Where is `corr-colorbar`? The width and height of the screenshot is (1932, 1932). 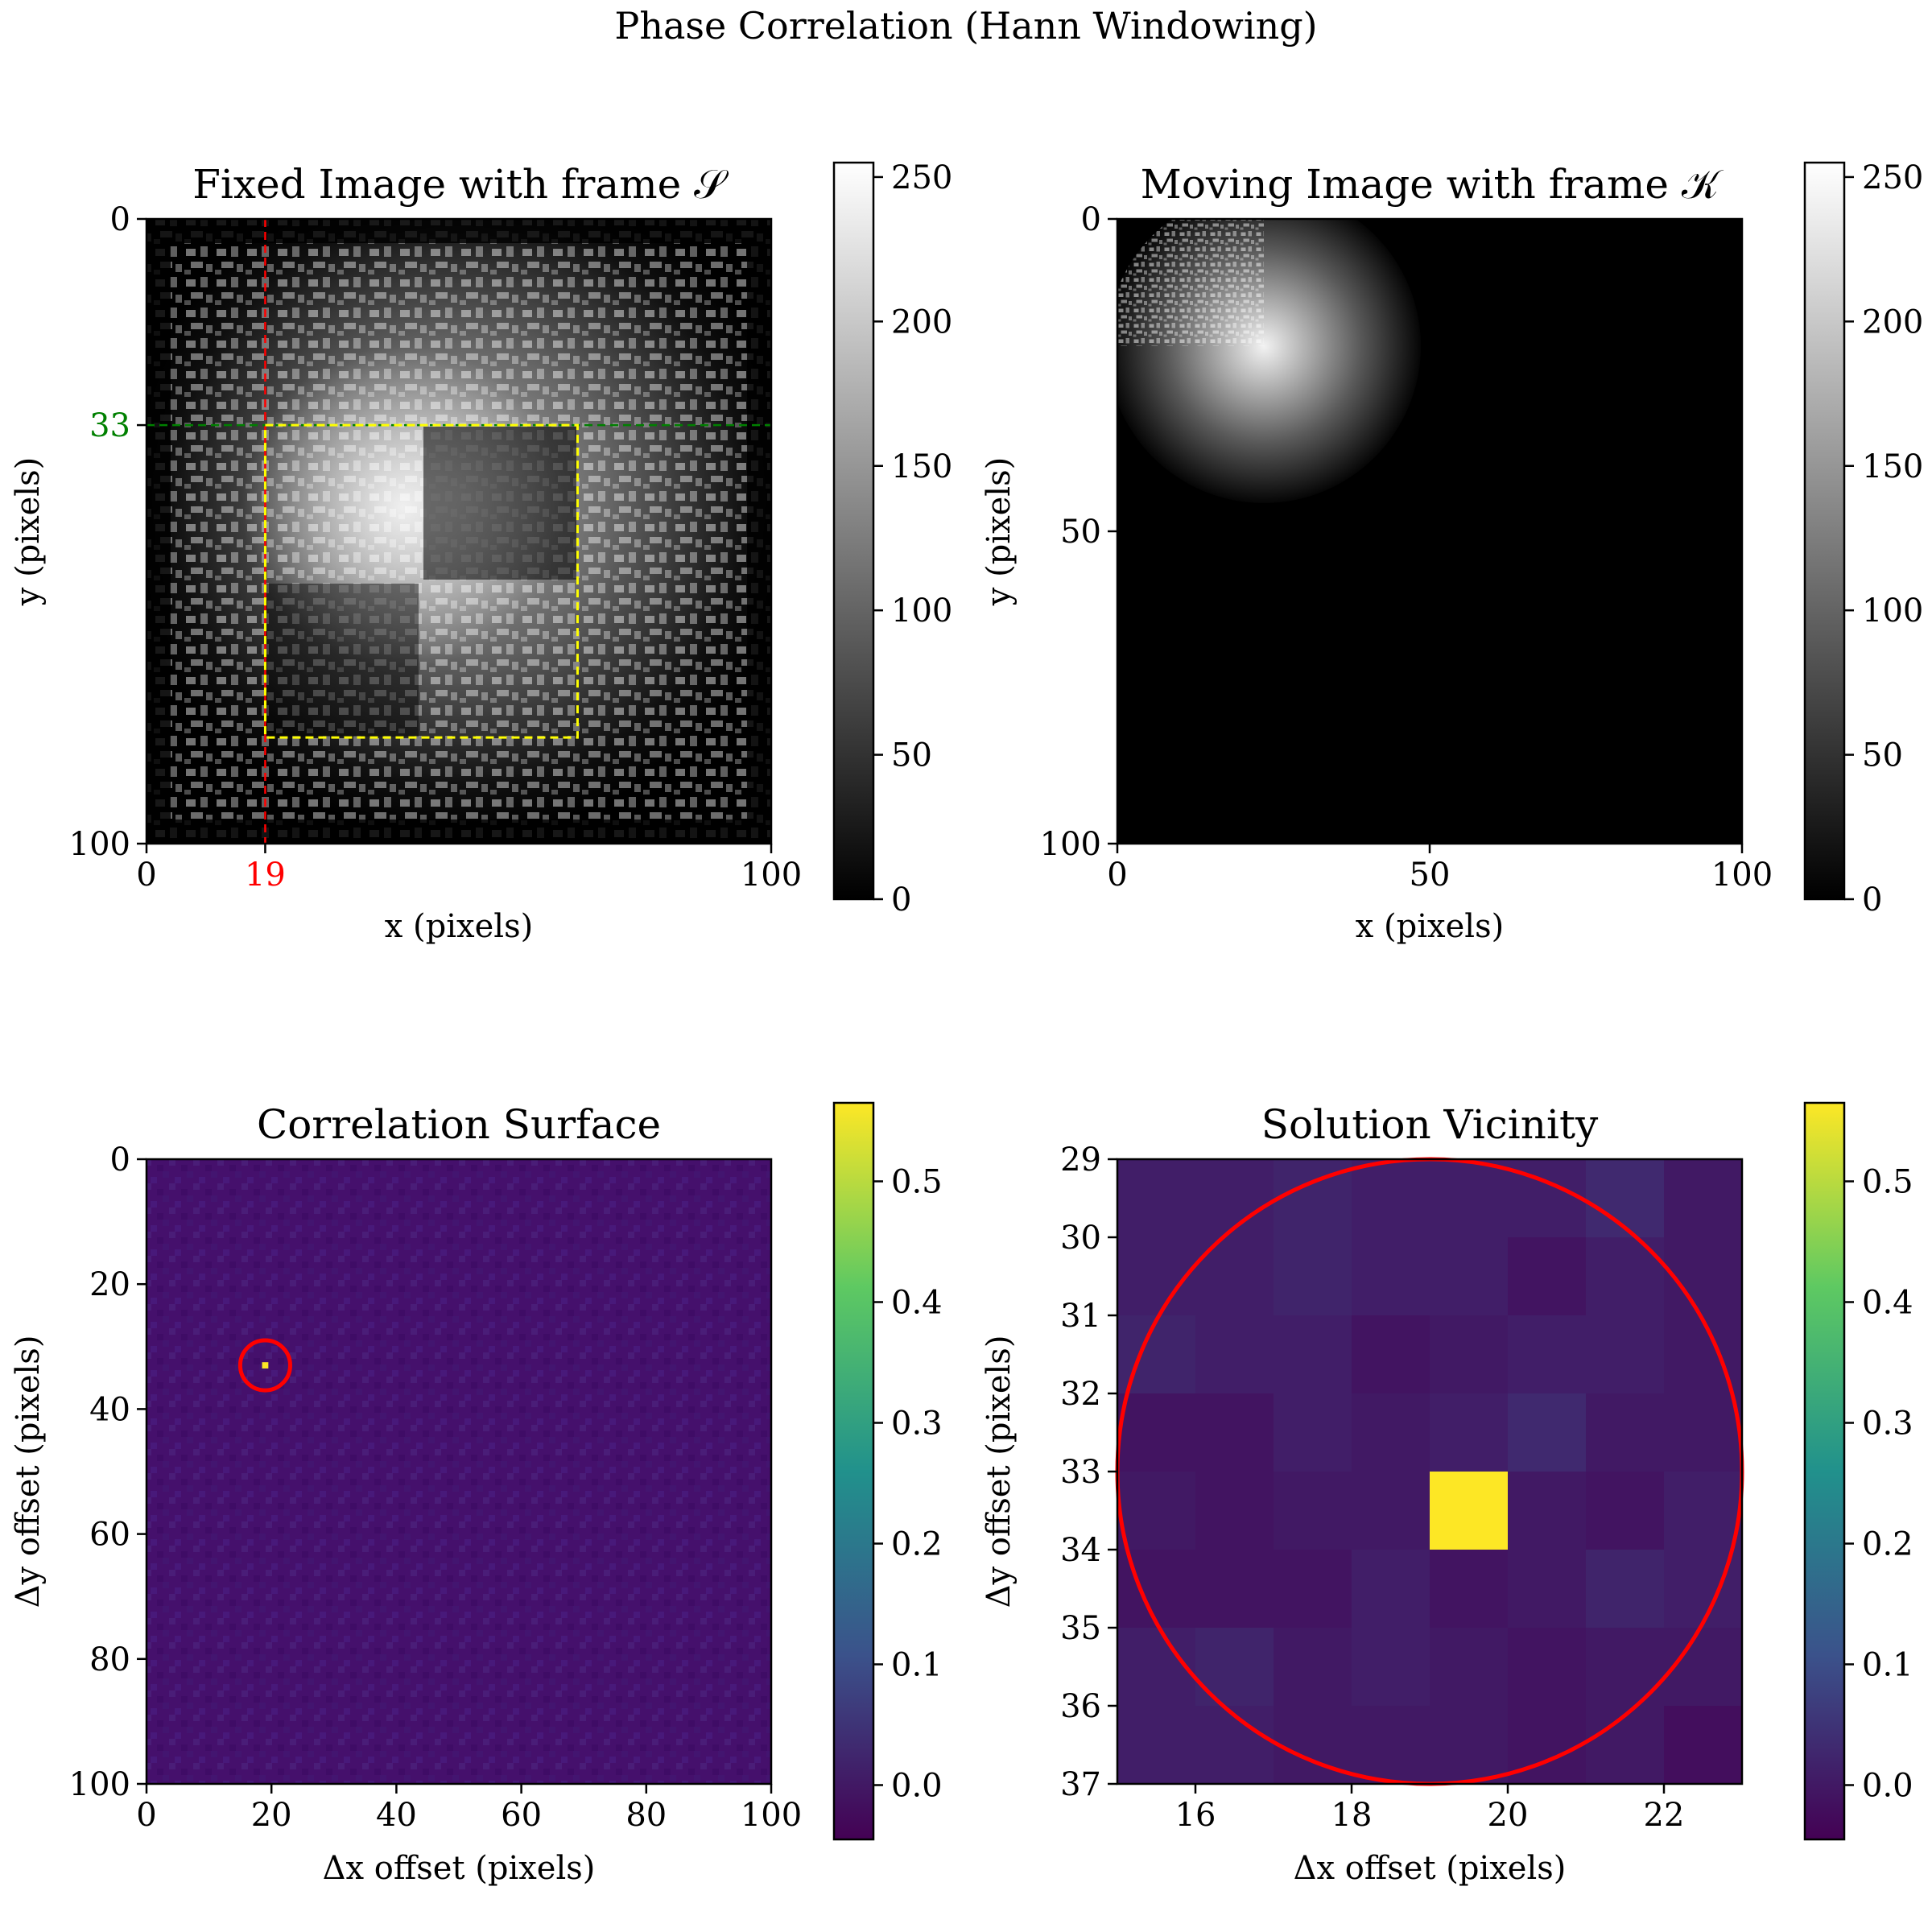 corr-colorbar is located at coordinates (853, 1471).